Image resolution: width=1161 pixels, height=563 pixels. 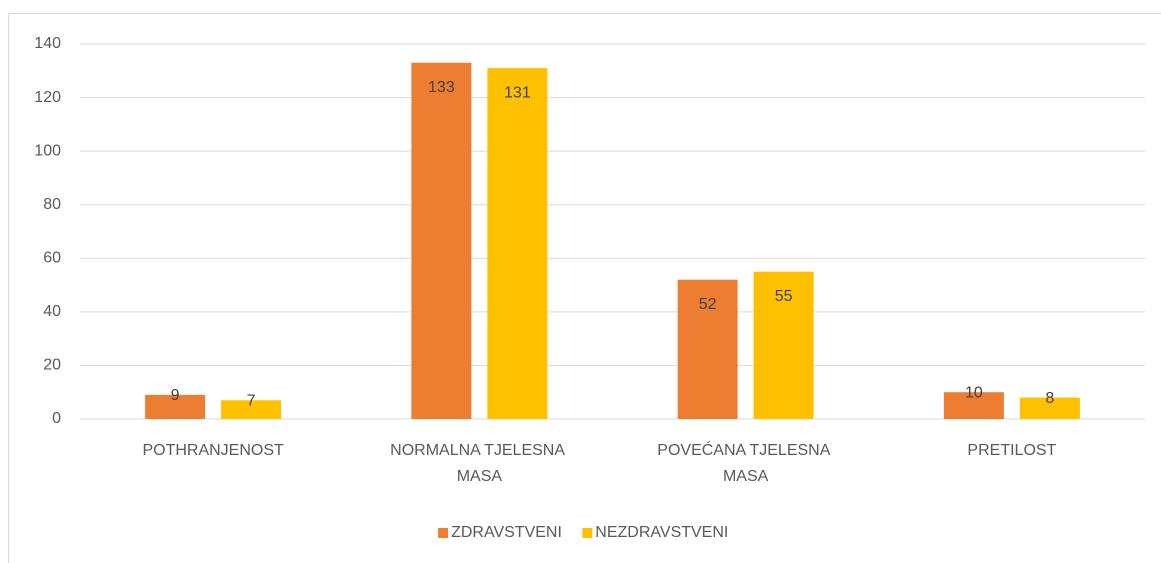 What do you see at coordinates (52, 258) in the screenshot?
I see `y-tick-label: 60` at bounding box center [52, 258].